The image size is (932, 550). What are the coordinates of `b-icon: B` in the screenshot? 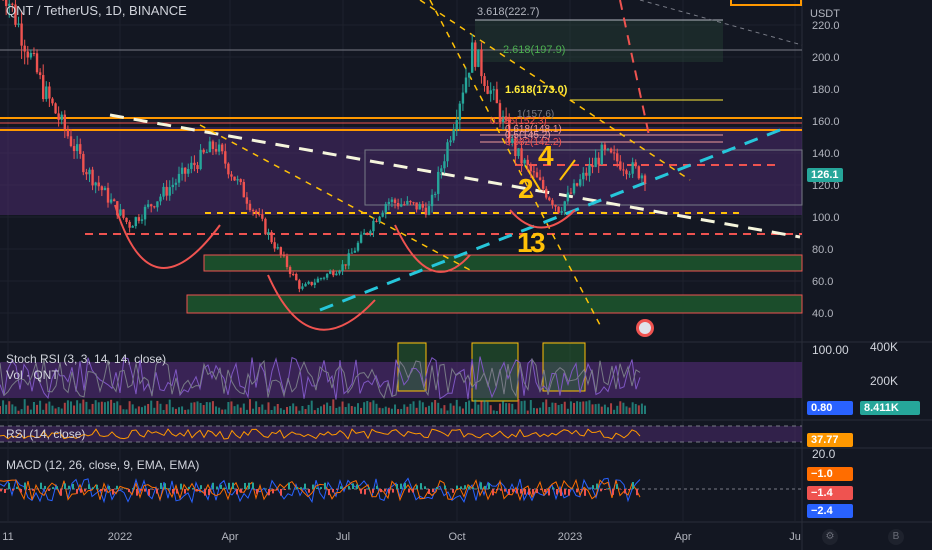 It's located at (896, 537).